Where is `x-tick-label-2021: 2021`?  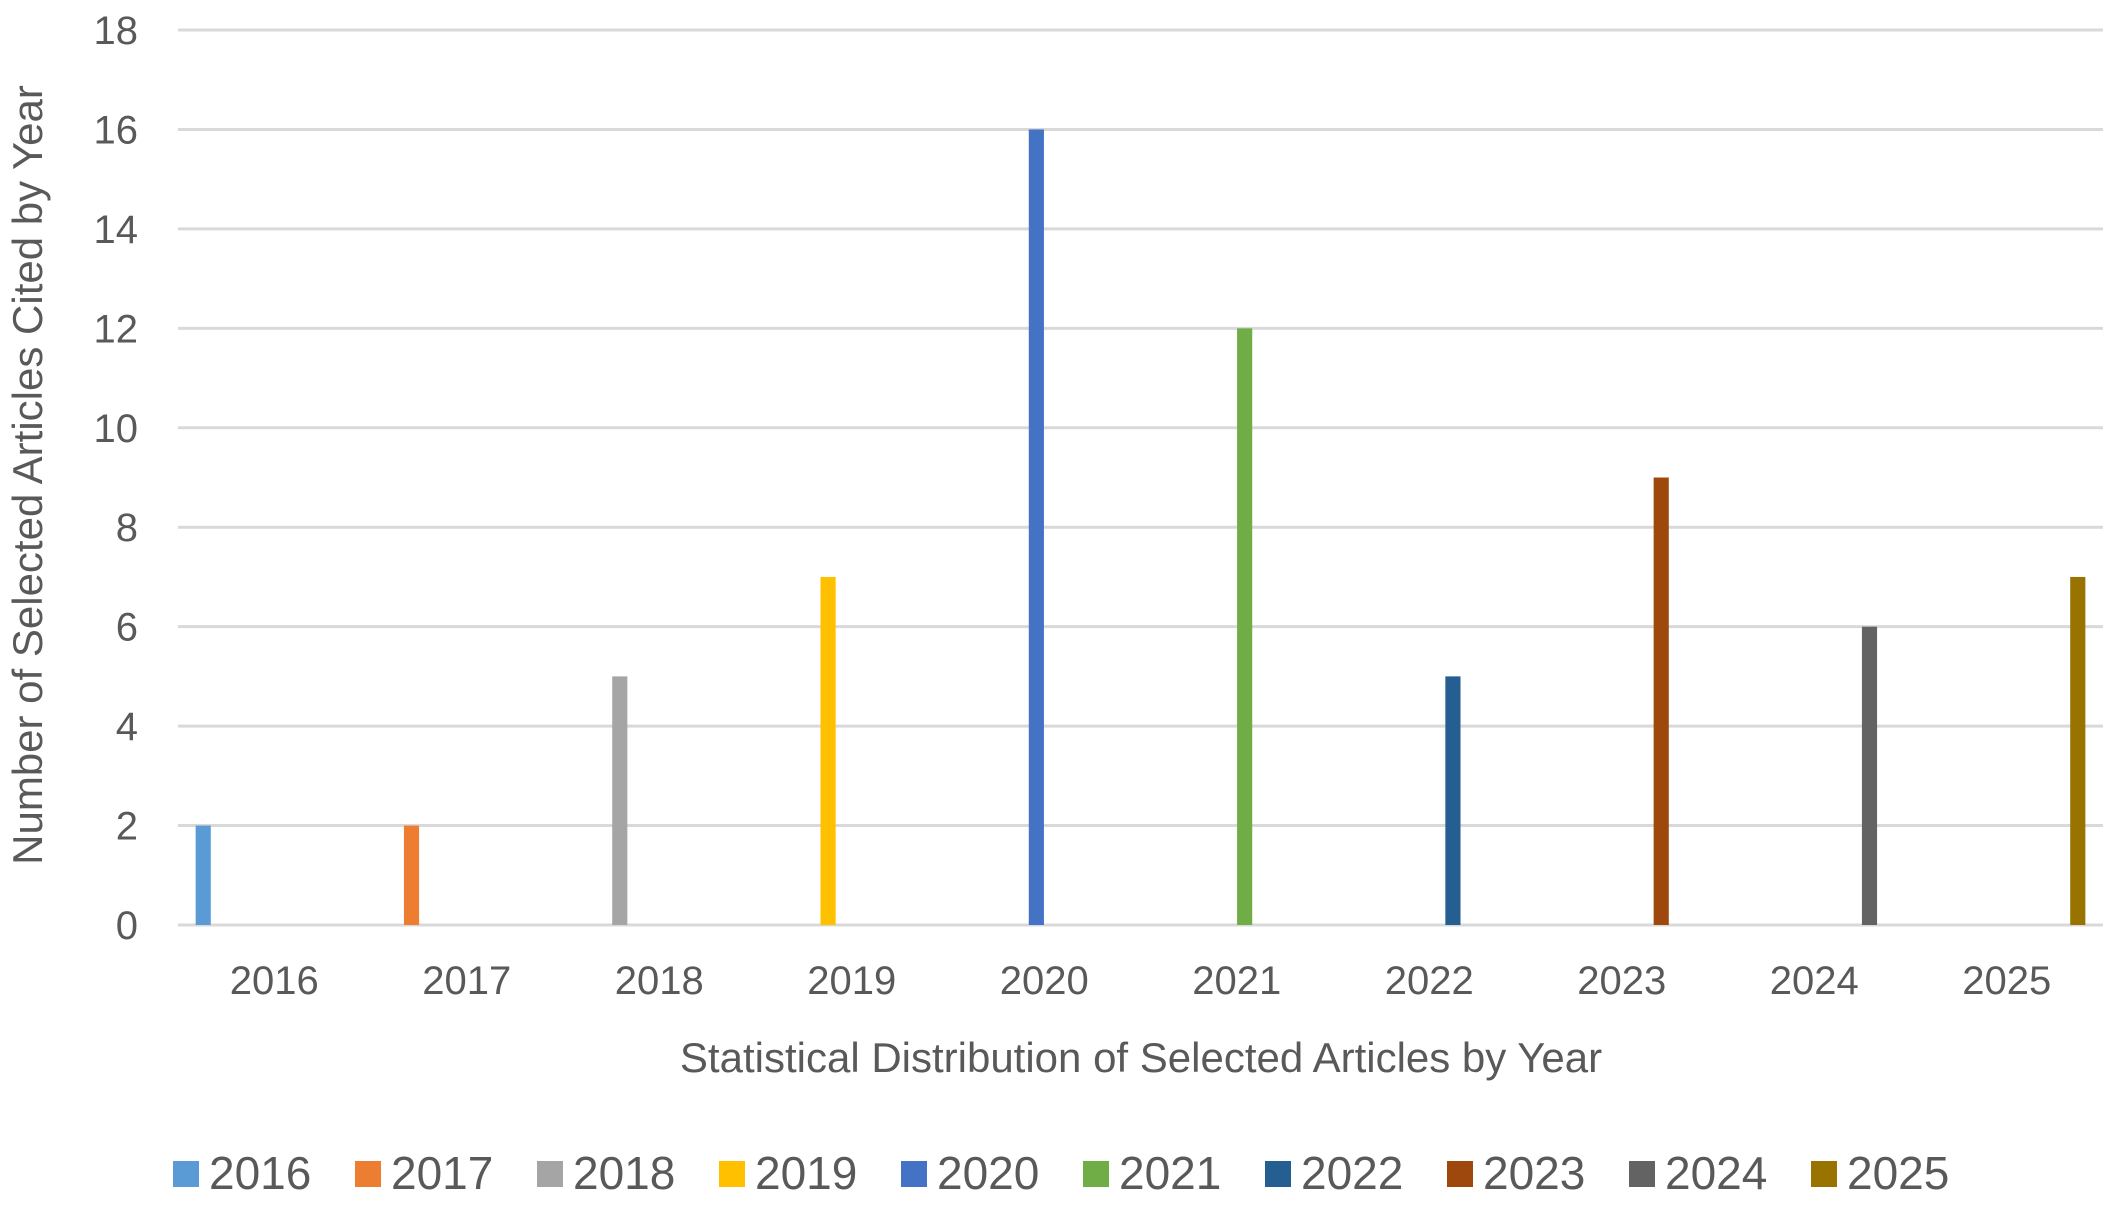
x-tick-label-2021: 2021 is located at coordinates (1236, 981).